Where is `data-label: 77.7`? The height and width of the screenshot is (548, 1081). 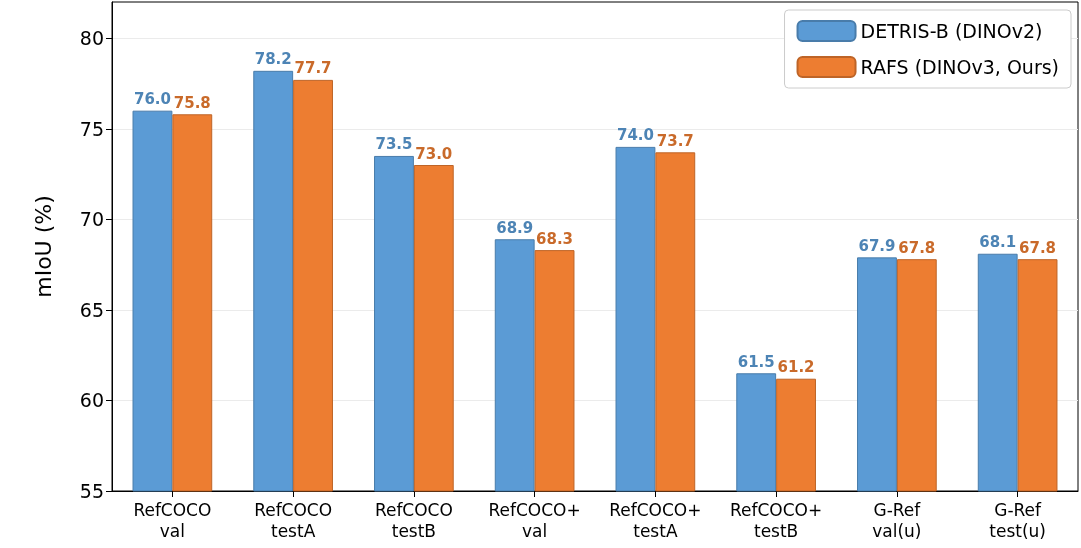
data-label: 77.7 is located at coordinates (313, 68).